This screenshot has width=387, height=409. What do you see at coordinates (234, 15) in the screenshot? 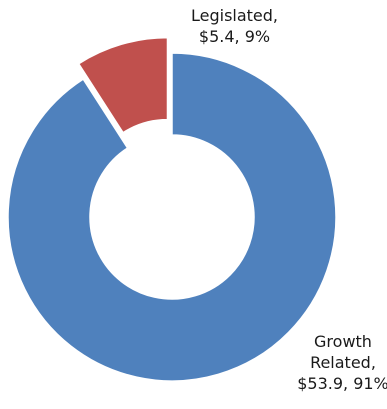
I see `data-label-legislated-line-1: Legislated,` at bounding box center [234, 15].